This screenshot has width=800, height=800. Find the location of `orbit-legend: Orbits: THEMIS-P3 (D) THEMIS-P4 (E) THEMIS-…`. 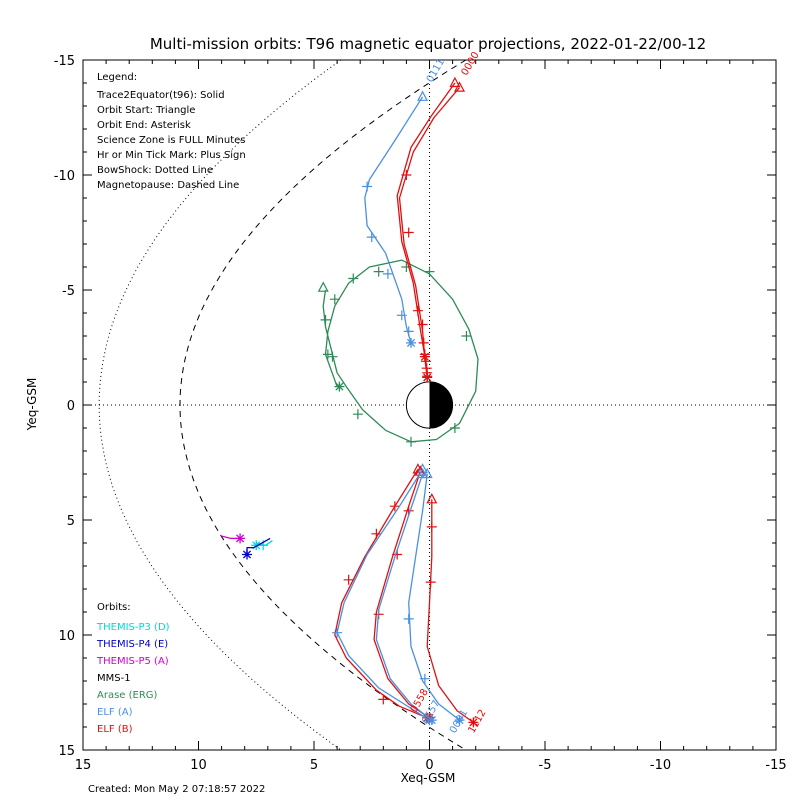

orbit-legend: Orbits: THEMIS-P3 (D) THEMIS-P4 (E) THEMIS-… is located at coordinates (133, 668).